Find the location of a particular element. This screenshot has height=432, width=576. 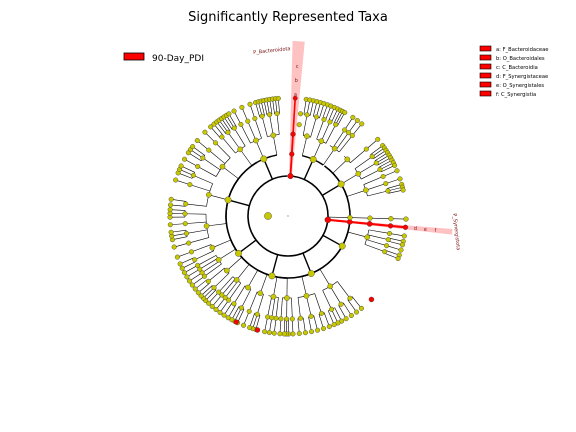

taxa-legend-swatch-c is located at coordinates (485, 66).